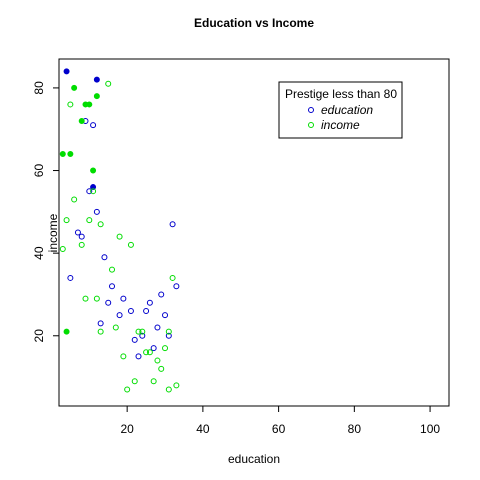 Image resolution: width=480 pixels, height=480 pixels. I want to click on legend: Prestige less than 80 education income, so click(340, 110).